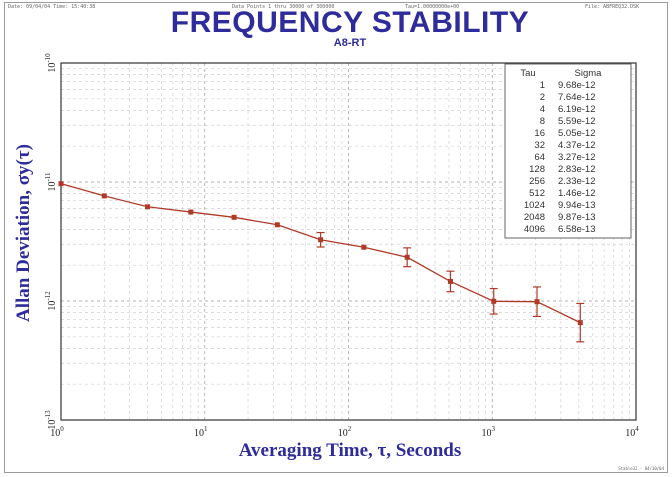 Image resolution: width=672 pixels, height=477 pixels. I want to click on x-tick-label: 10¹, so click(201, 432).